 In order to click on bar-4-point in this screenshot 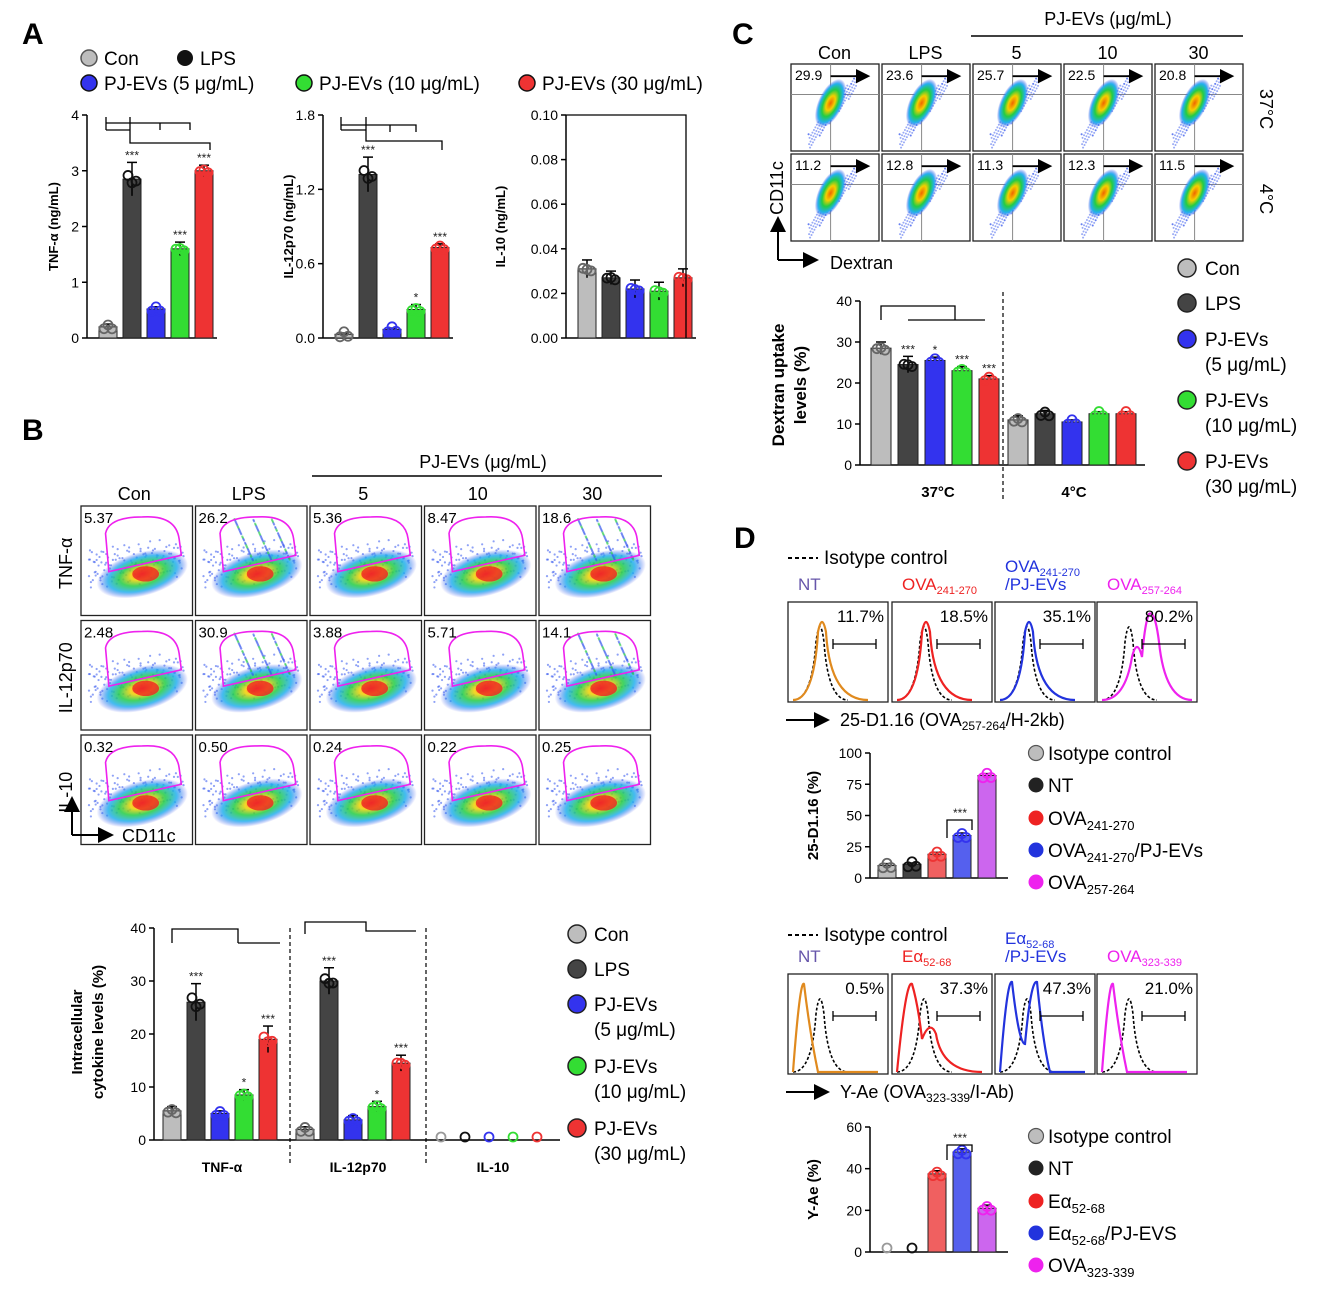, I will do `click(683, 278)`.